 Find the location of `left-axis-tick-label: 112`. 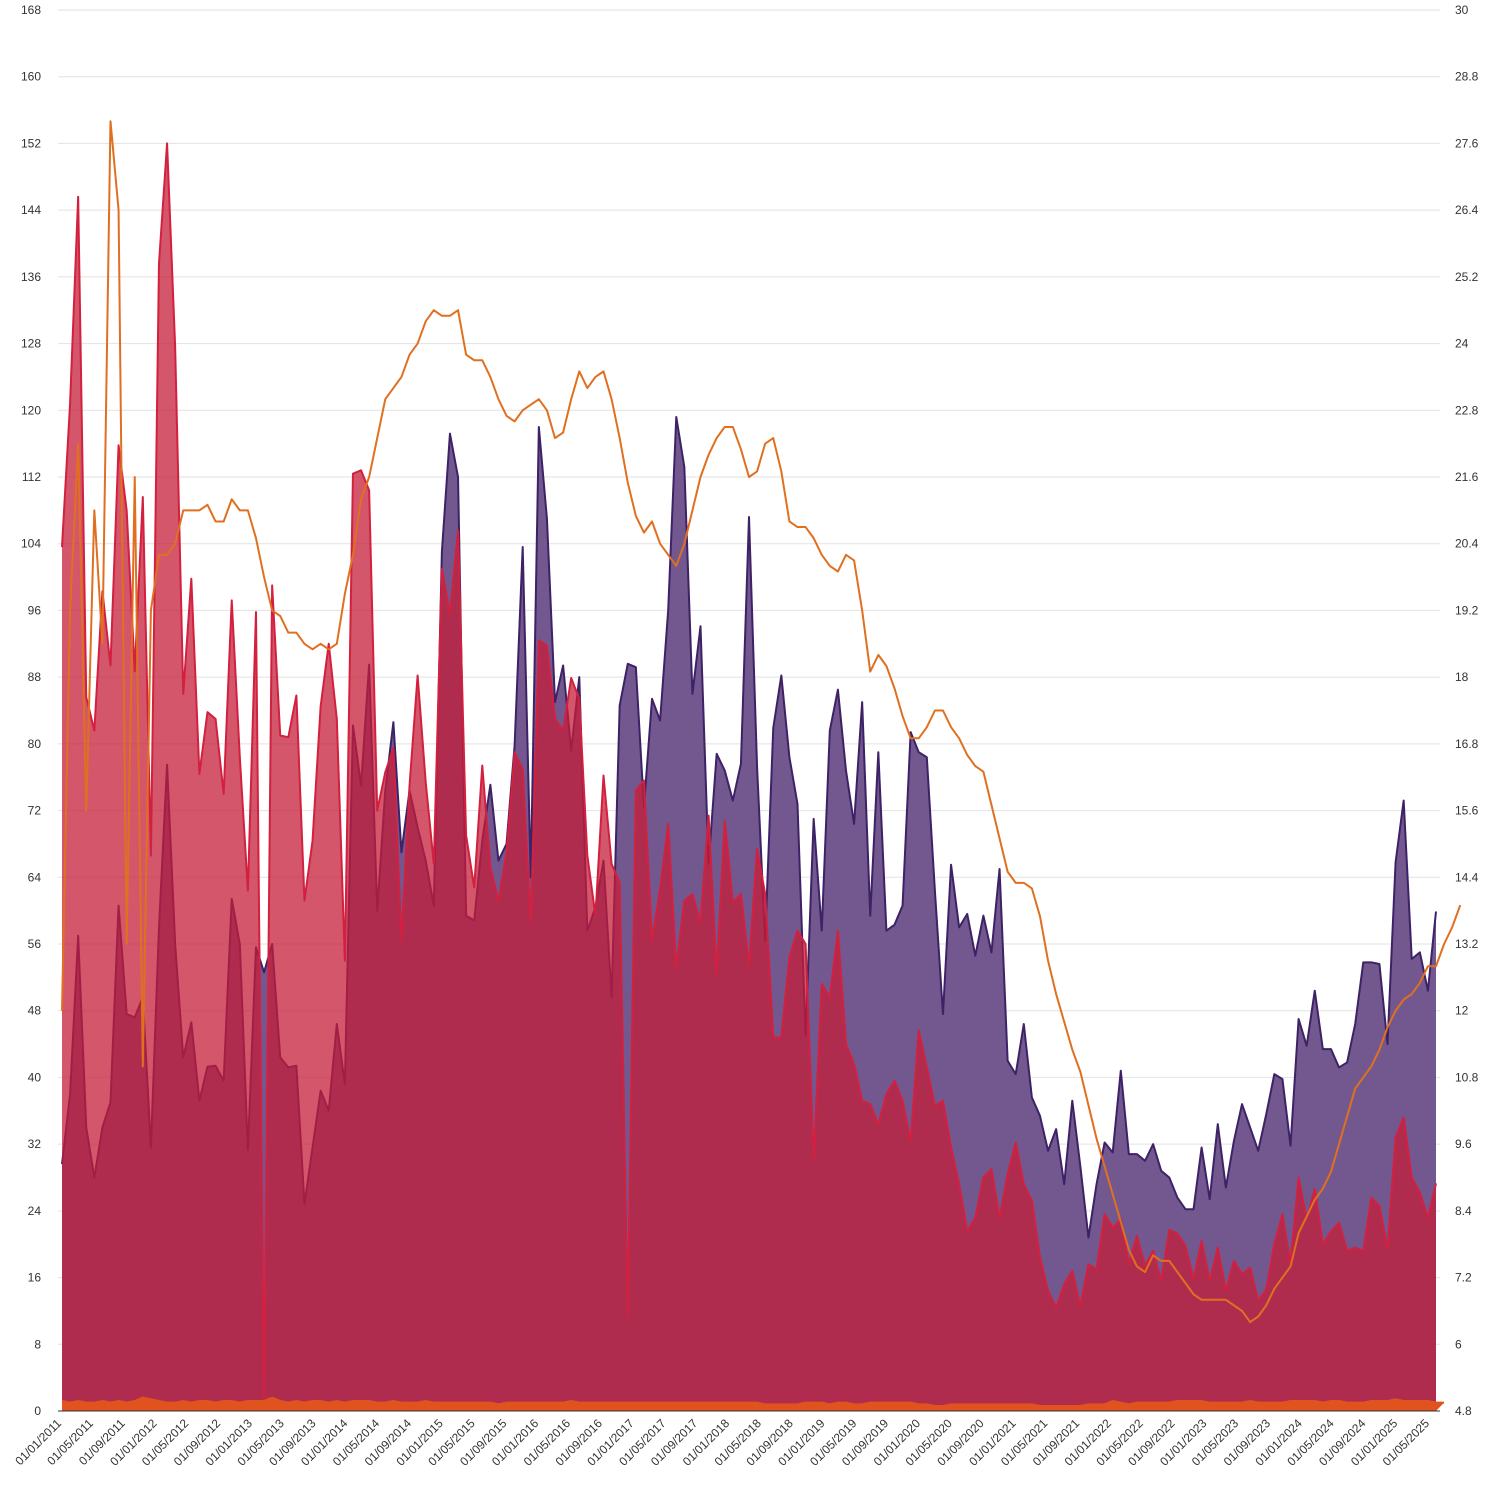

left-axis-tick-label: 112 is located at coordinates (31, 477).